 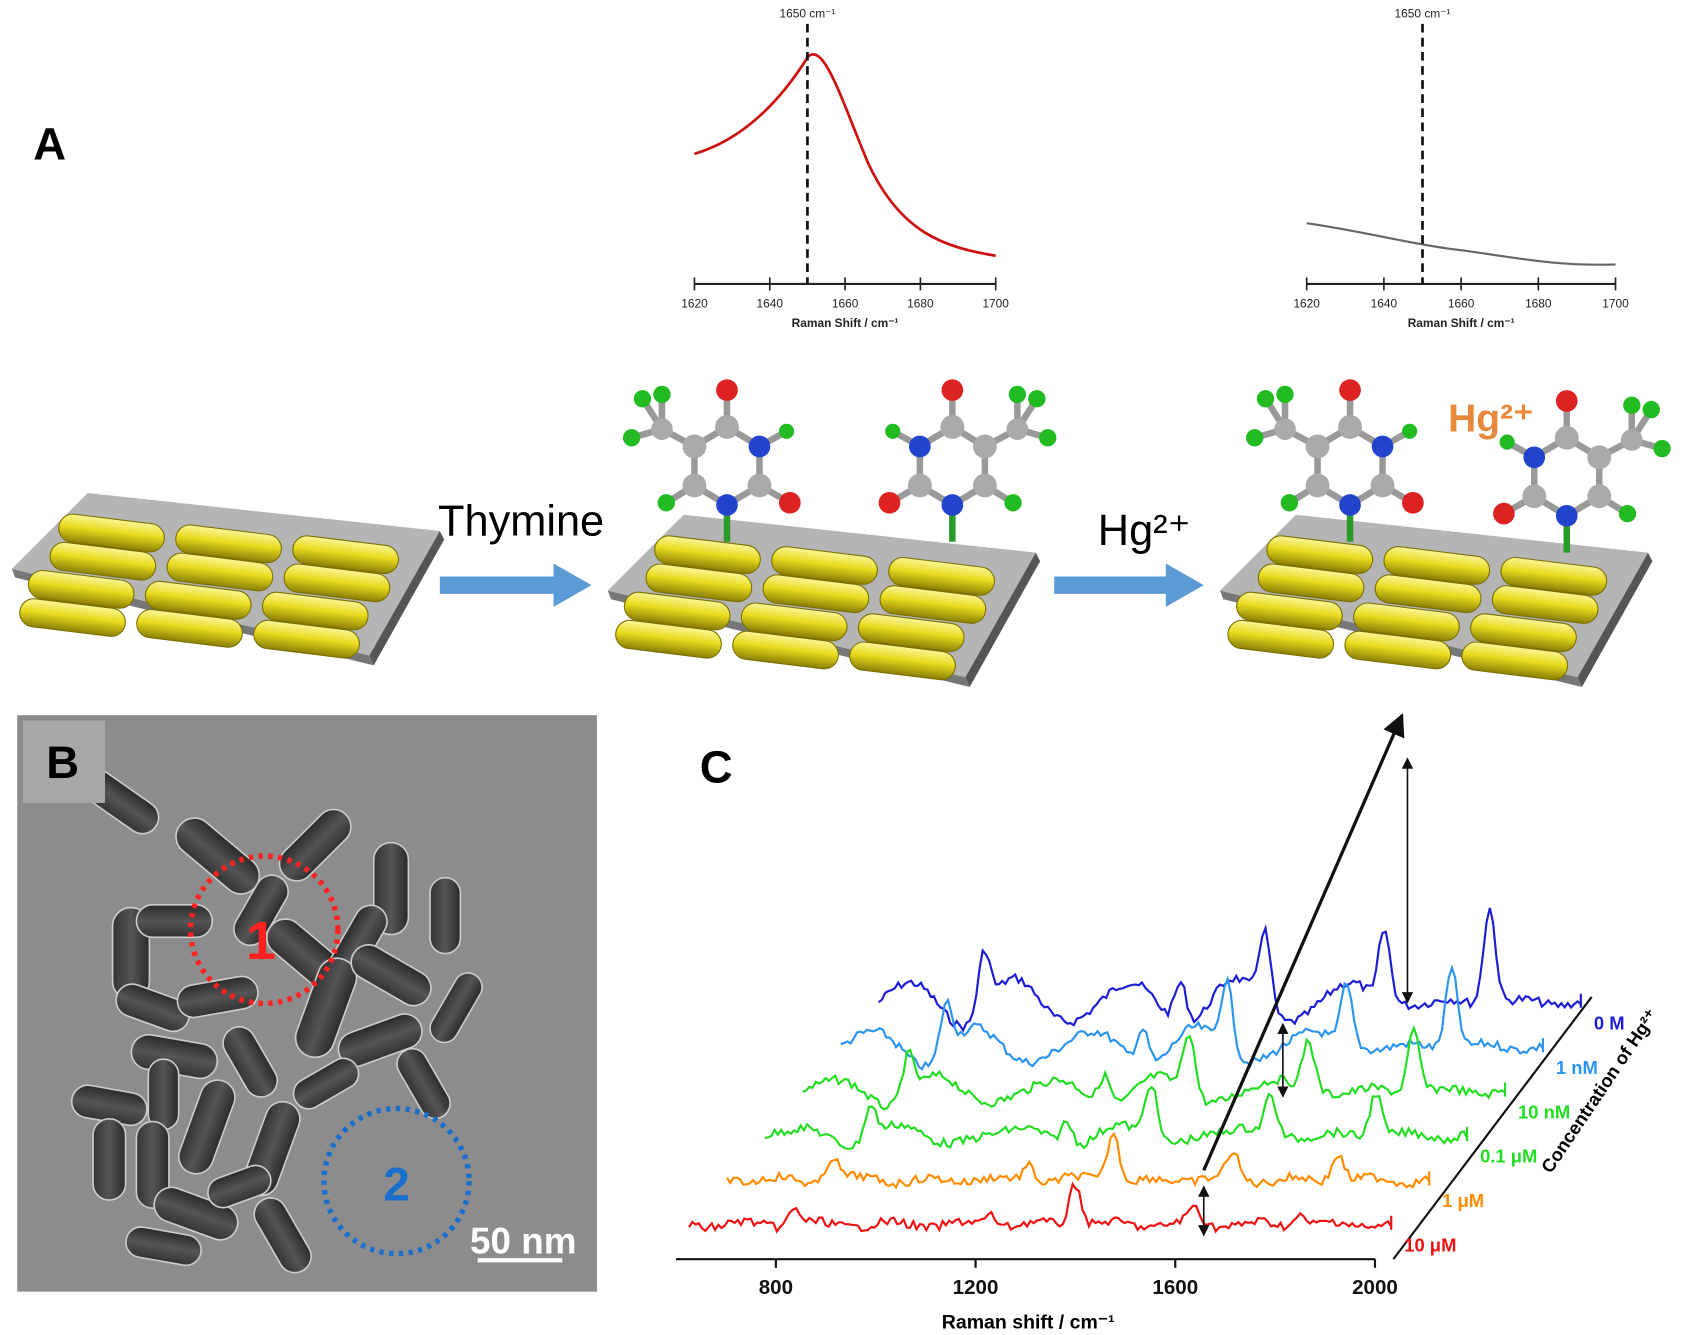 What do you see at coordinates (396, 1185) in the screenshot?
I see `region-label: 2` at bounding box center [396, 1185].